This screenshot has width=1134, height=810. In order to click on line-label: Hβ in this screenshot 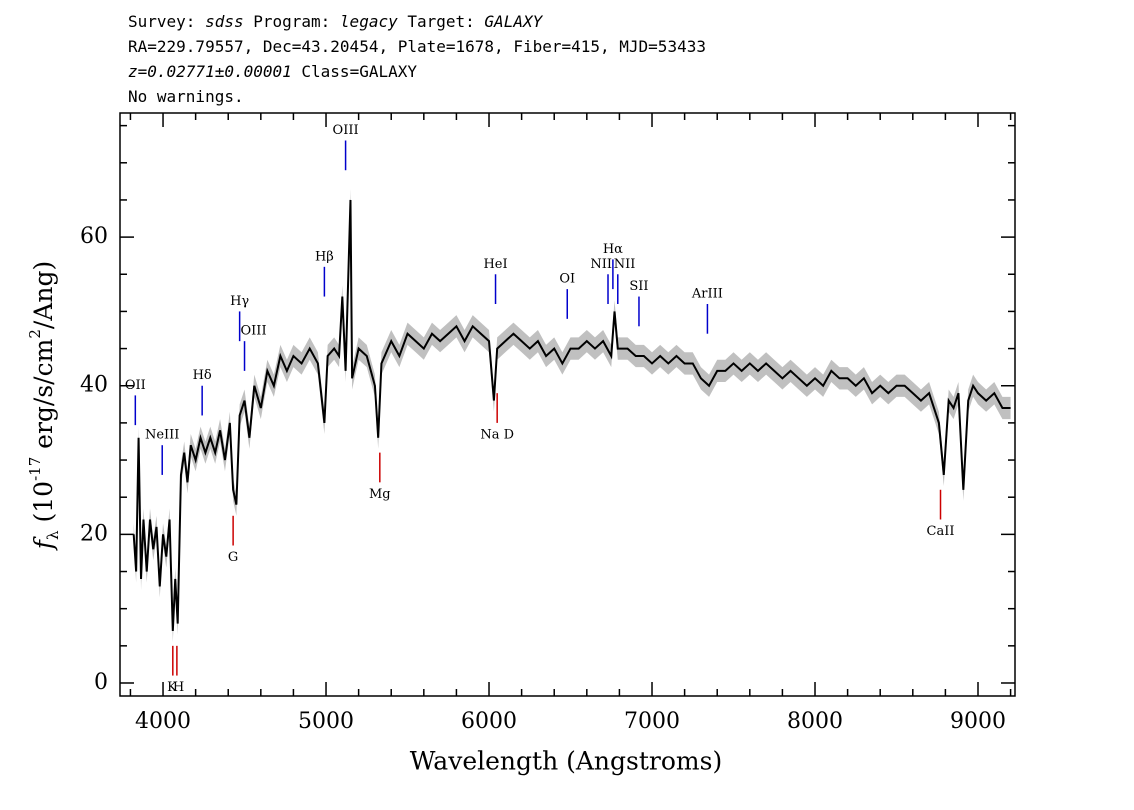, I will do `click(324, 256)`.